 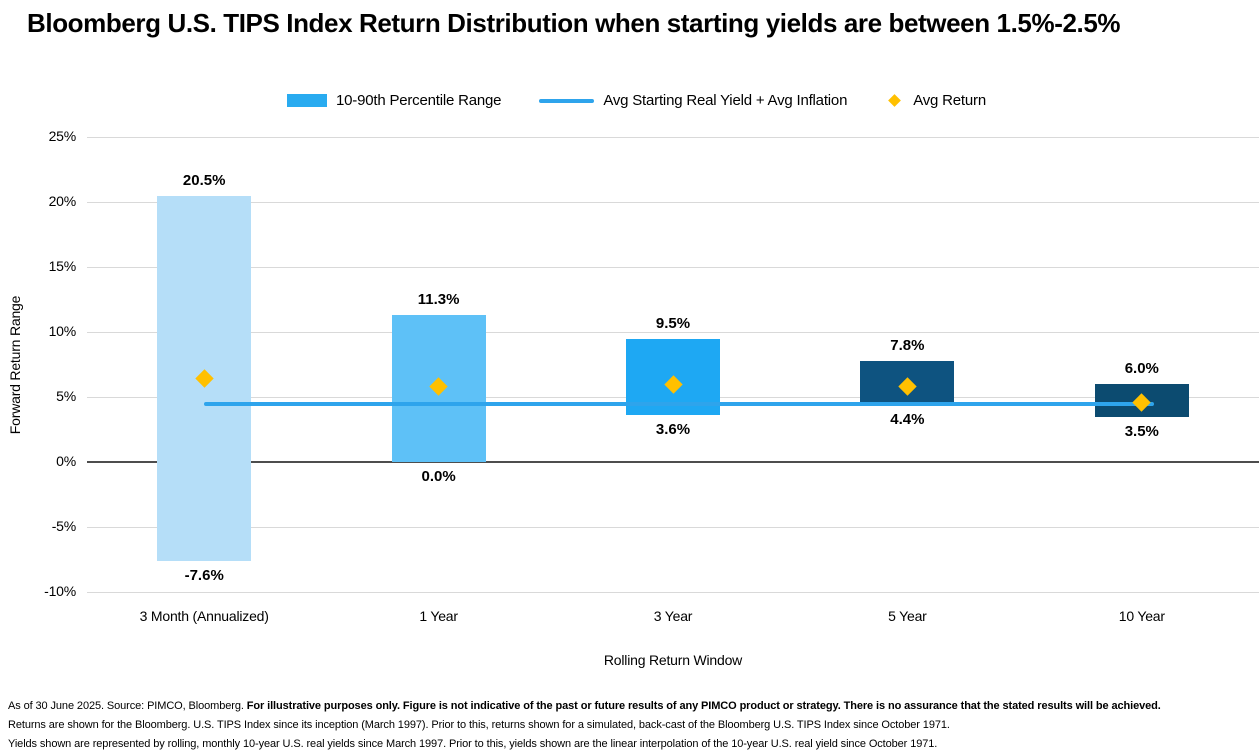 I want to click on y-tick-label: -5%, so click(x=63, y=526).